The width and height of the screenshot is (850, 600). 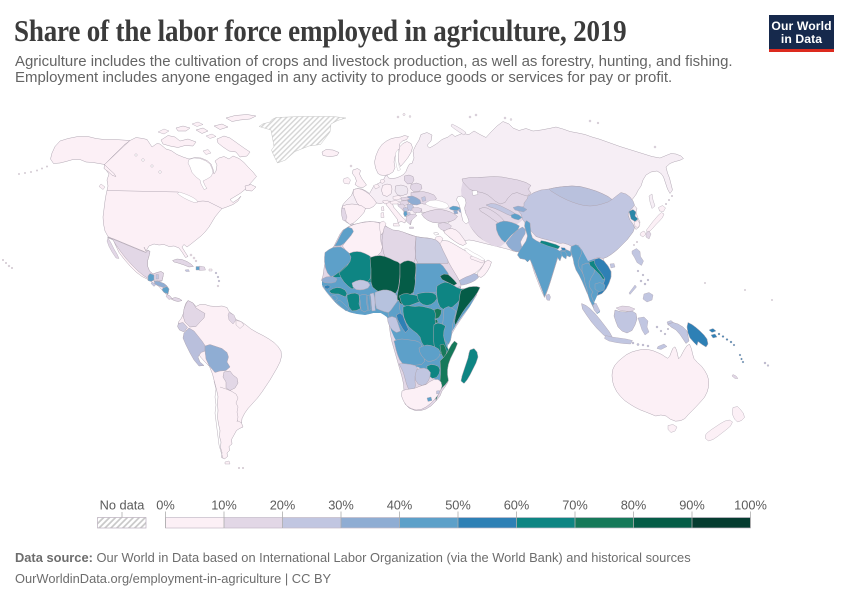 I want to click on svg-text: 80%, so click(x=634, y=505).